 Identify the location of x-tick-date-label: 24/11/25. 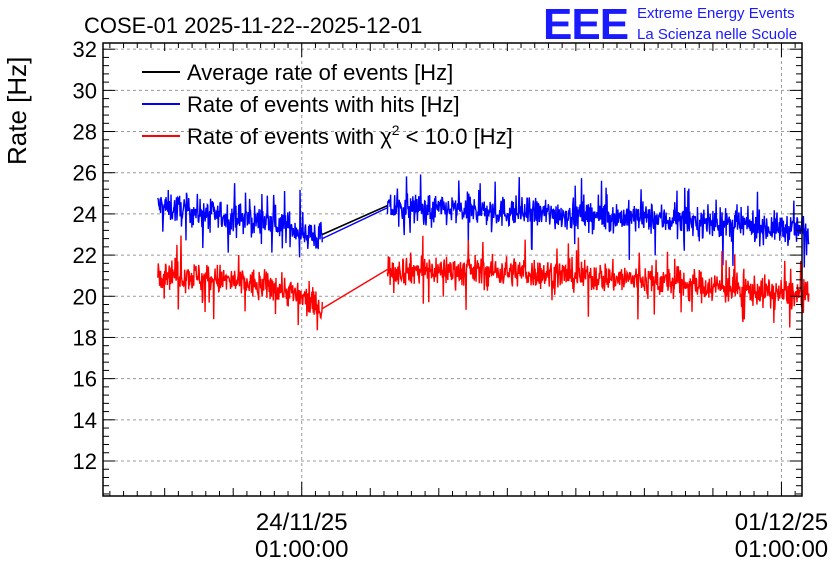
(302, 522).